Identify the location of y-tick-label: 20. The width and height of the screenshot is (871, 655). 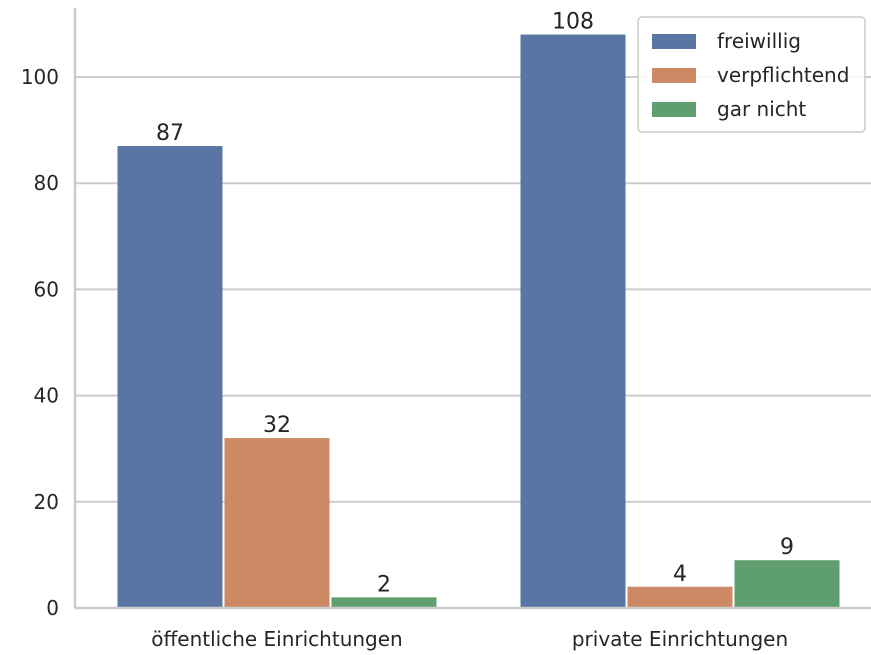
(46, 502).